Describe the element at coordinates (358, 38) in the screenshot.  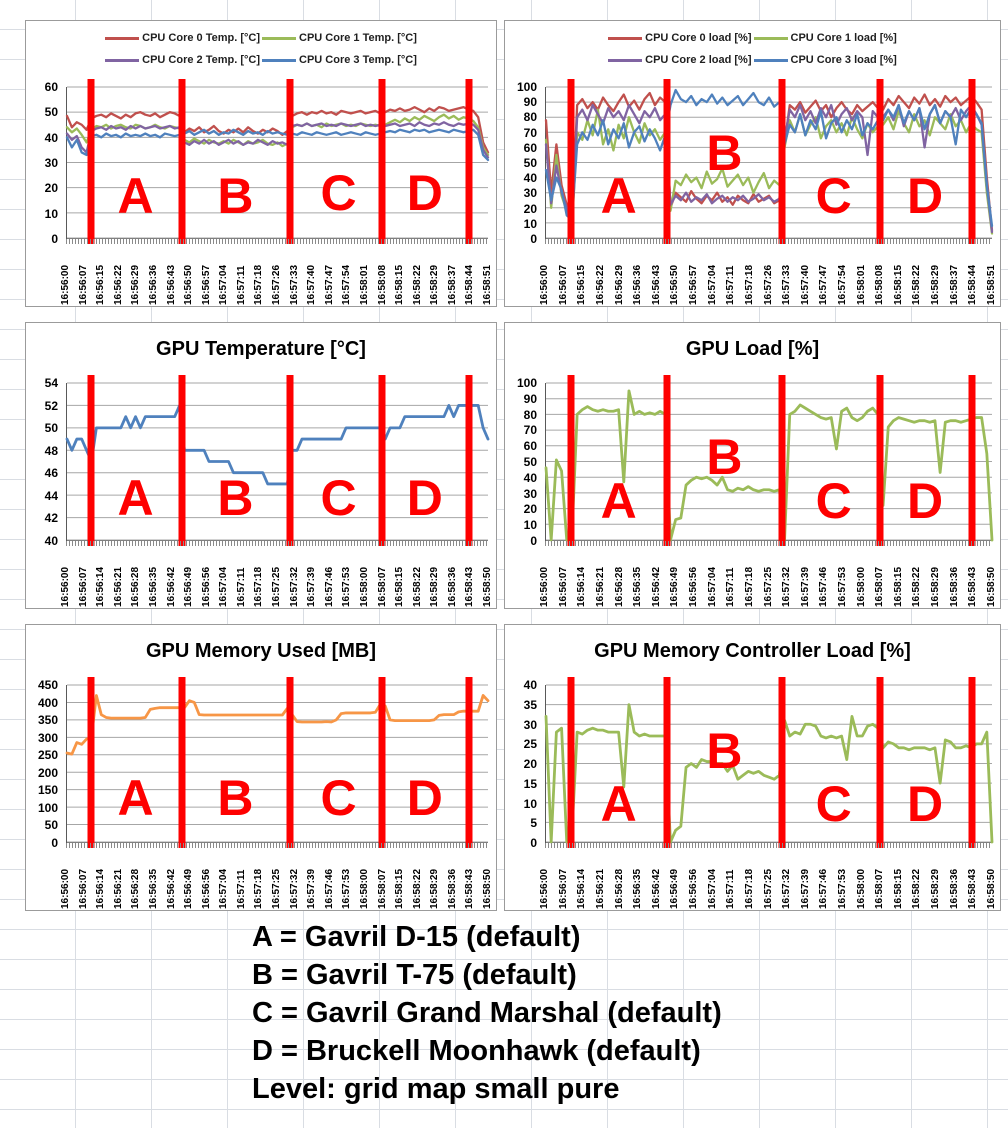
I see `legend-label: CPU Core 1 Temp. [°C]` at that location.